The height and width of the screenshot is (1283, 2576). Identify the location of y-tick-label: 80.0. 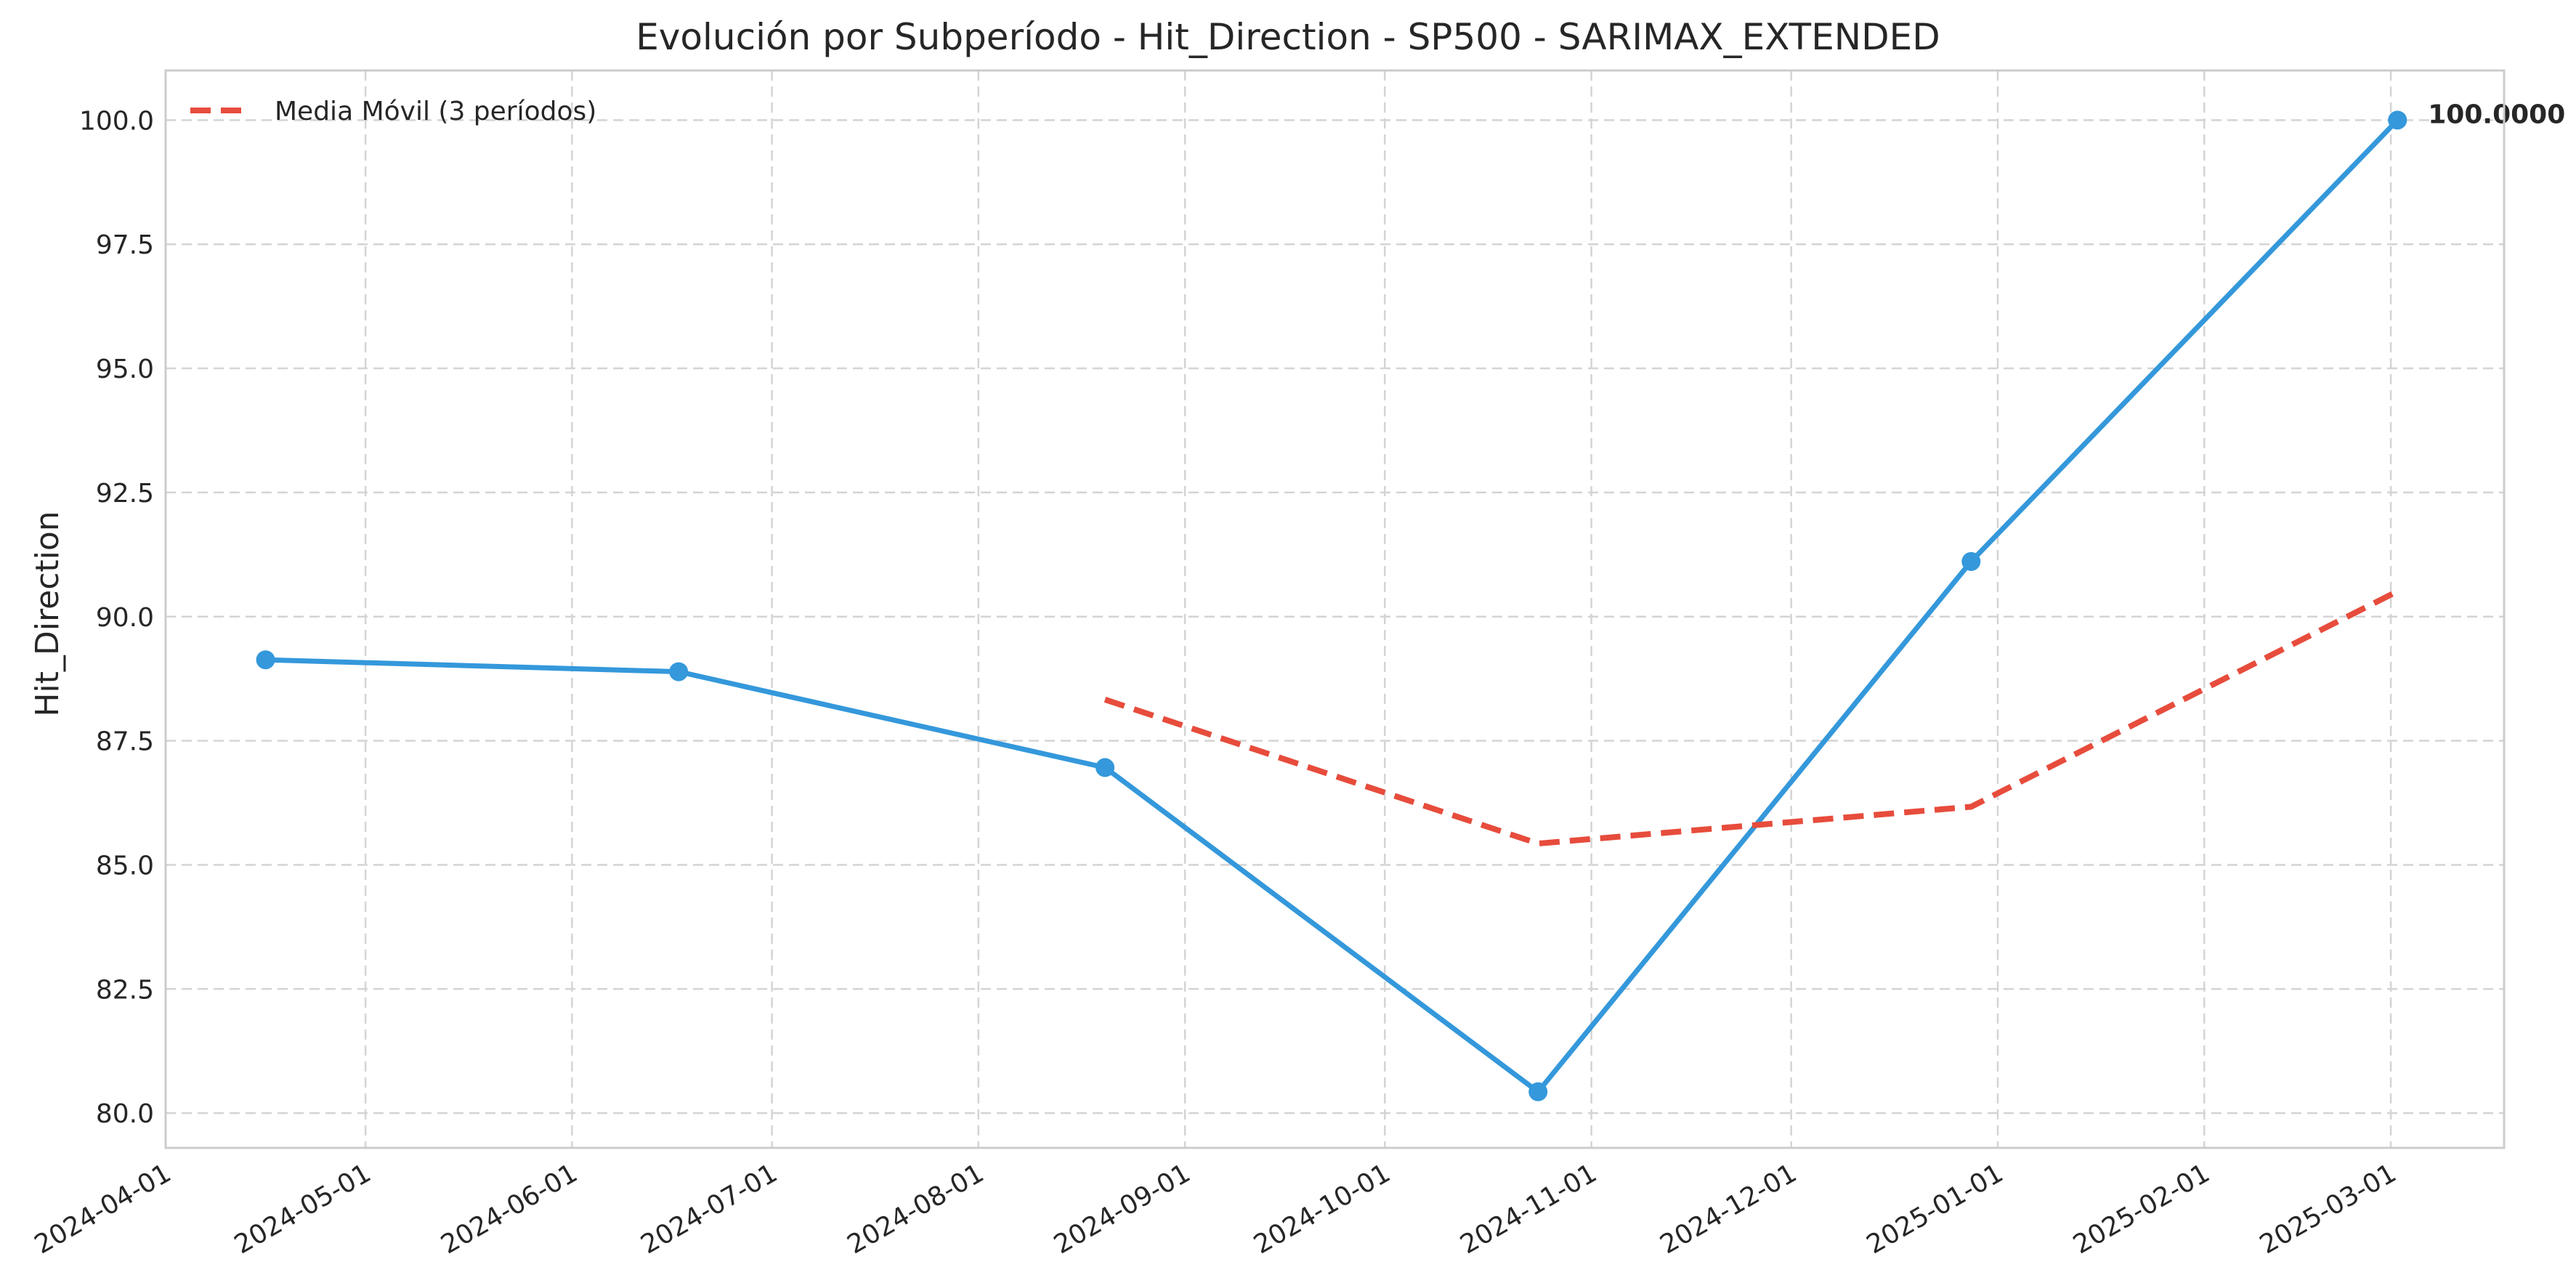
(125, 1114).